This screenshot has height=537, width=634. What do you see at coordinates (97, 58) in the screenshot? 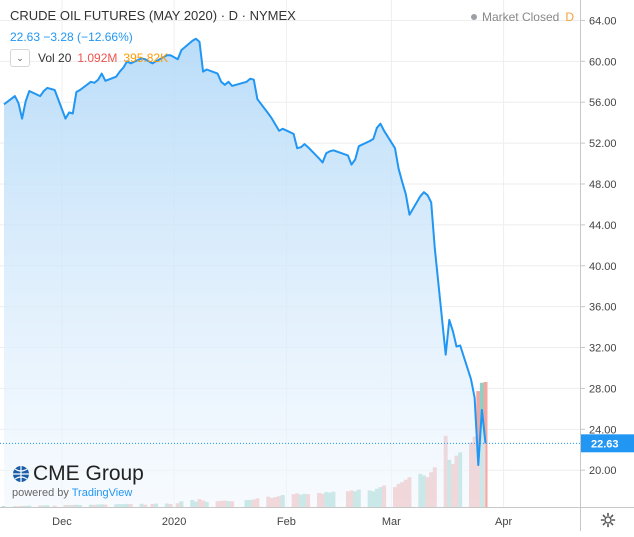
I see `volume-value: 1.092M` at bounding box center [97, 58].